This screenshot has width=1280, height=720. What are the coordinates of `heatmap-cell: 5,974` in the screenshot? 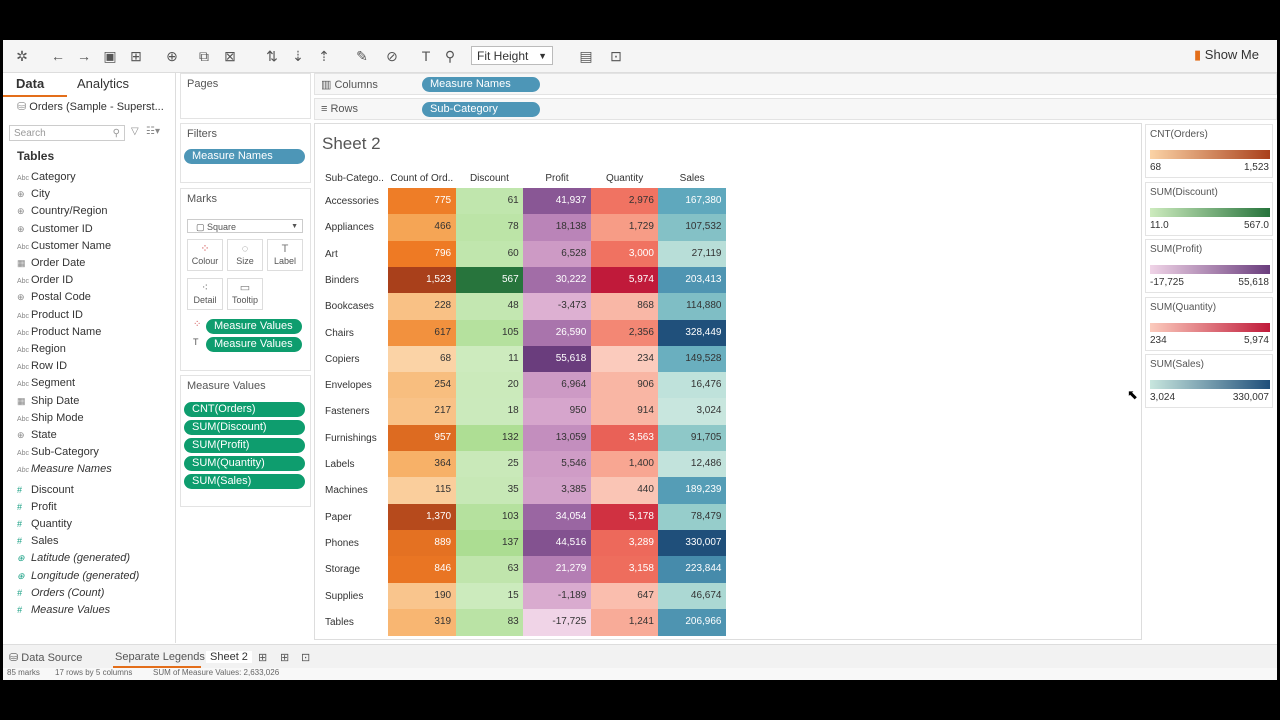 It's located at (624, 280).